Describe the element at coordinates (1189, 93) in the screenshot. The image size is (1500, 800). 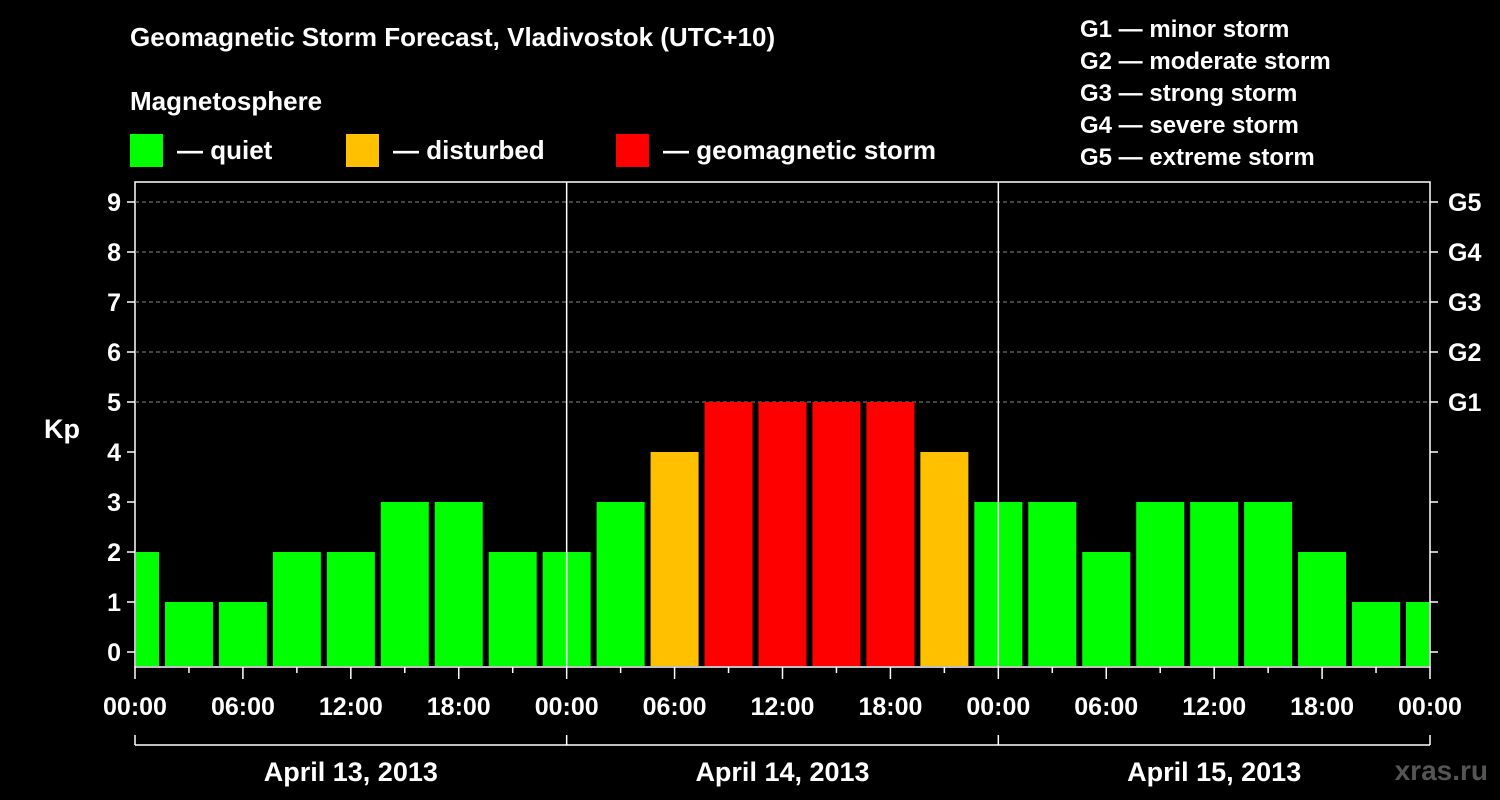
I see `storm-scale-g3: G3 — strong storm` at that location.